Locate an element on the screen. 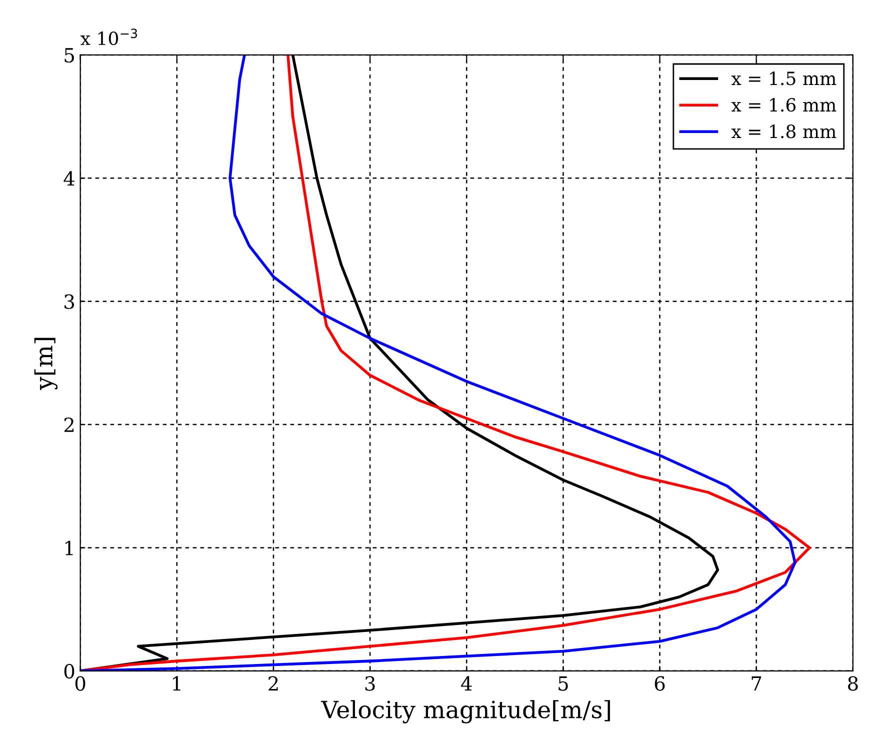 This screenshot has height=753, width=873. y-axis-title: y[m] is located at coordinates (46, 364).